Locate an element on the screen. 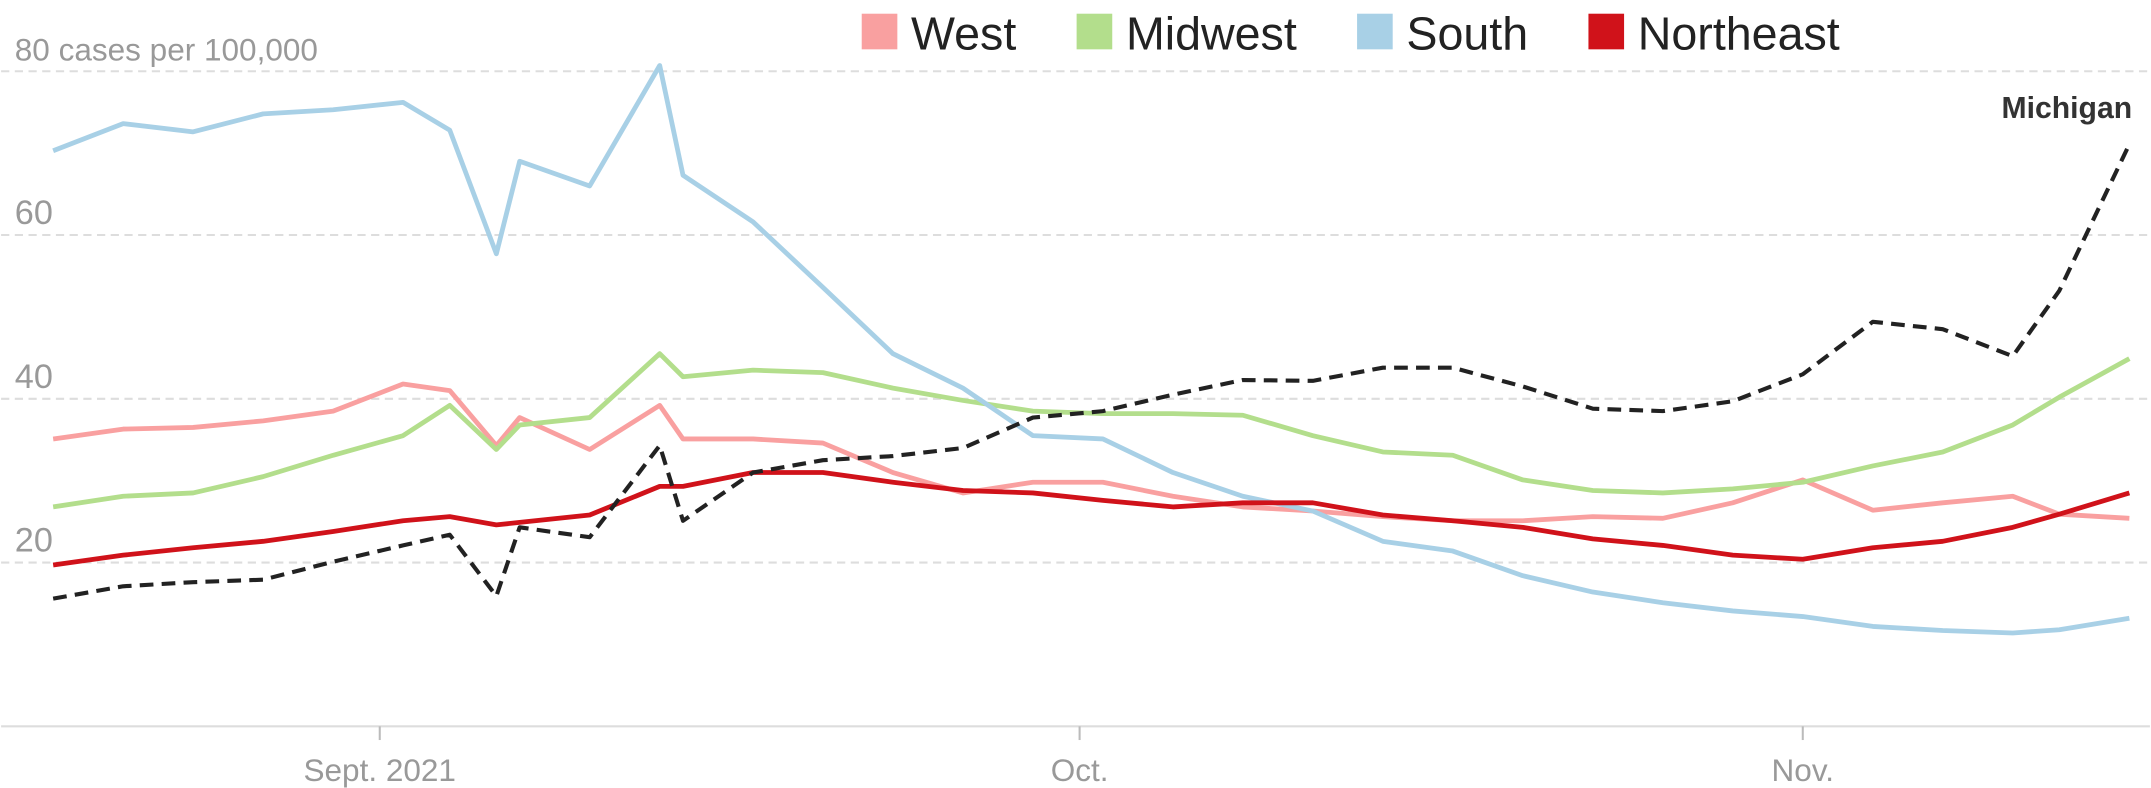 This screenshot has width=2151, height=788. x-tick-label: Nov. is located at coordinates (1803, 770).